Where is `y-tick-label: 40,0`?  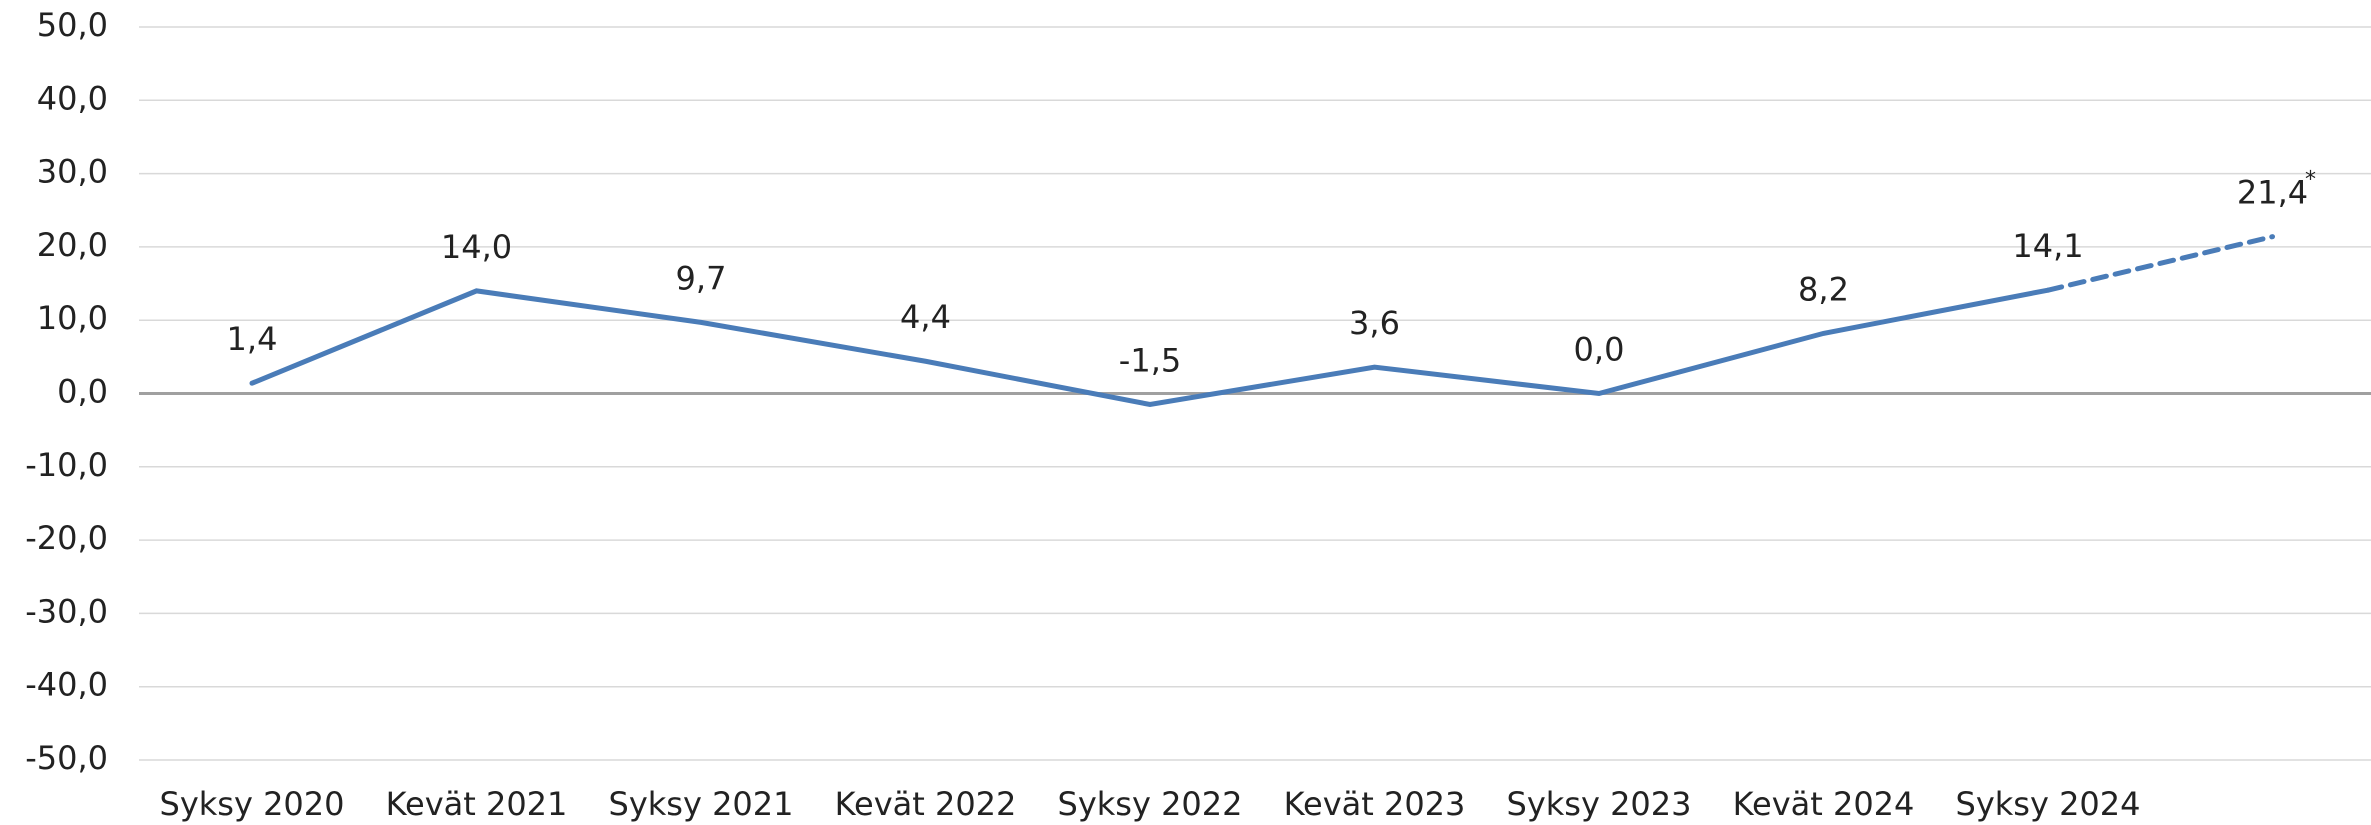
y-tick-label: 40,0 is located at coordinates (72, 98).